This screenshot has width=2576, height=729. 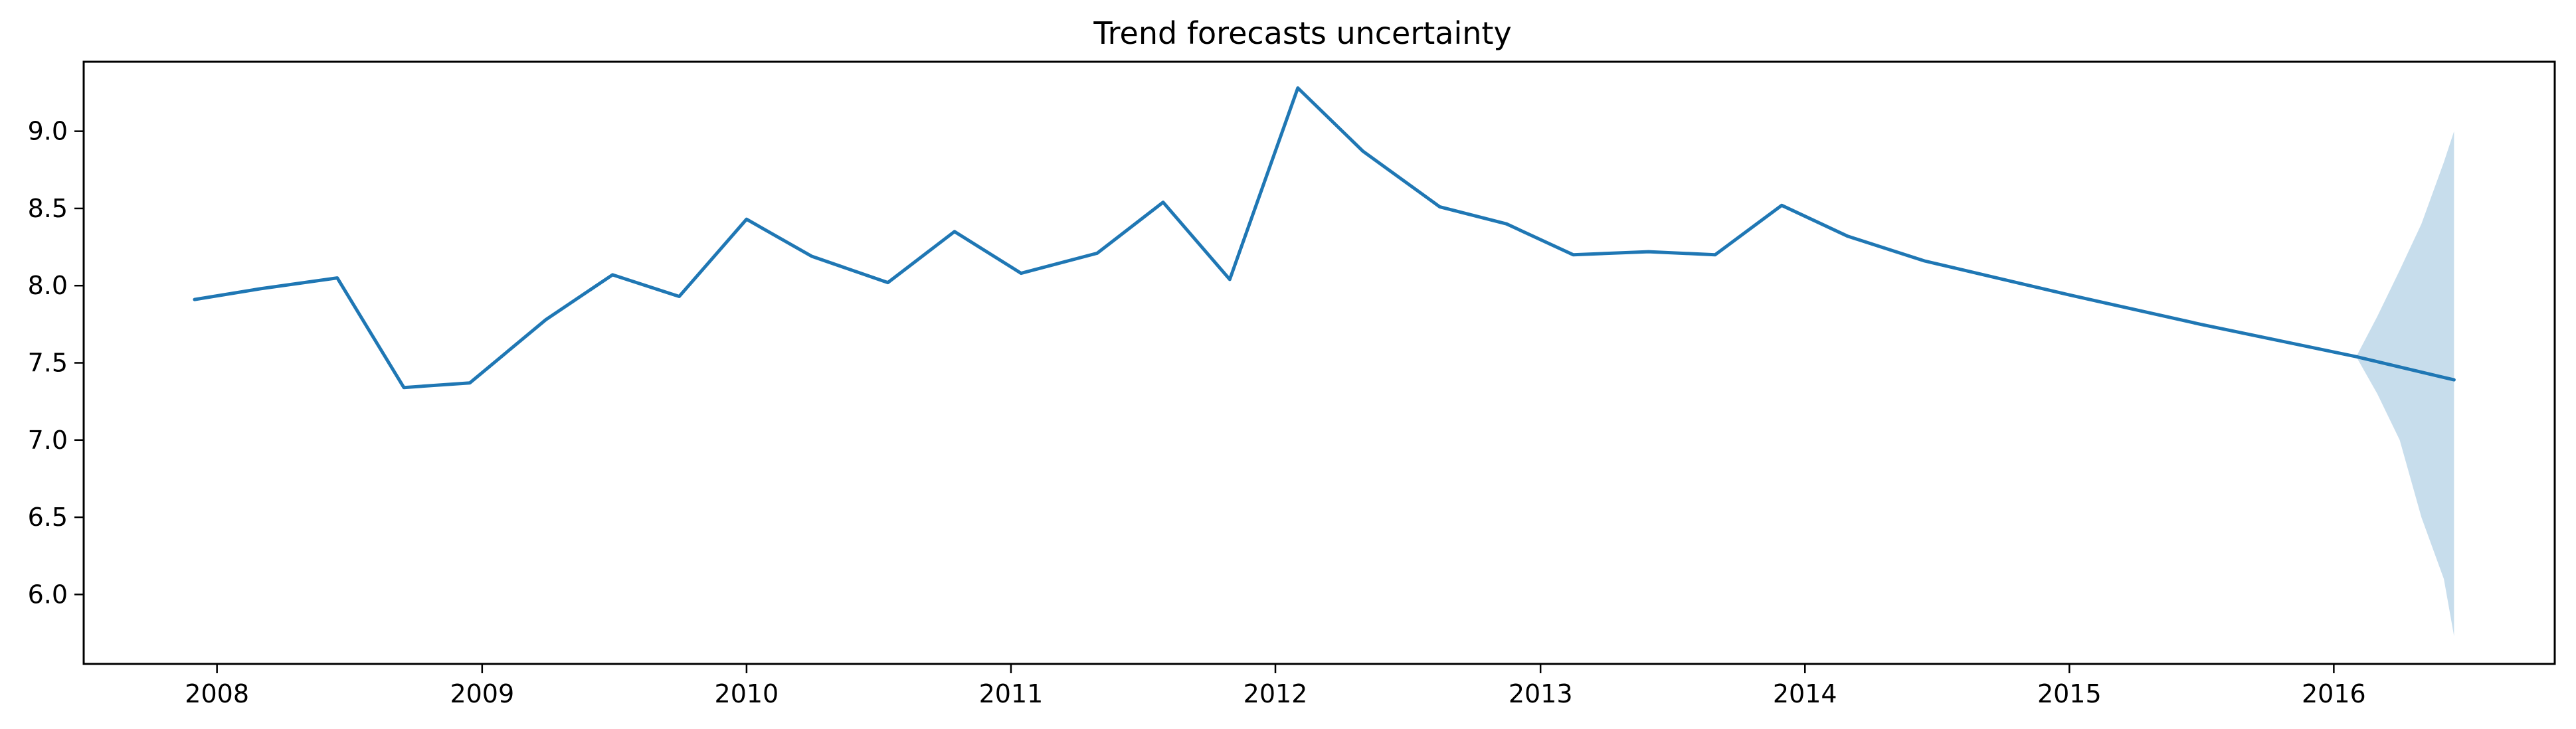 I want to click on y-axis: 6.0 6.5 7.0 7.5 8.0 8.5 9.0, so click(x=56, y=363).